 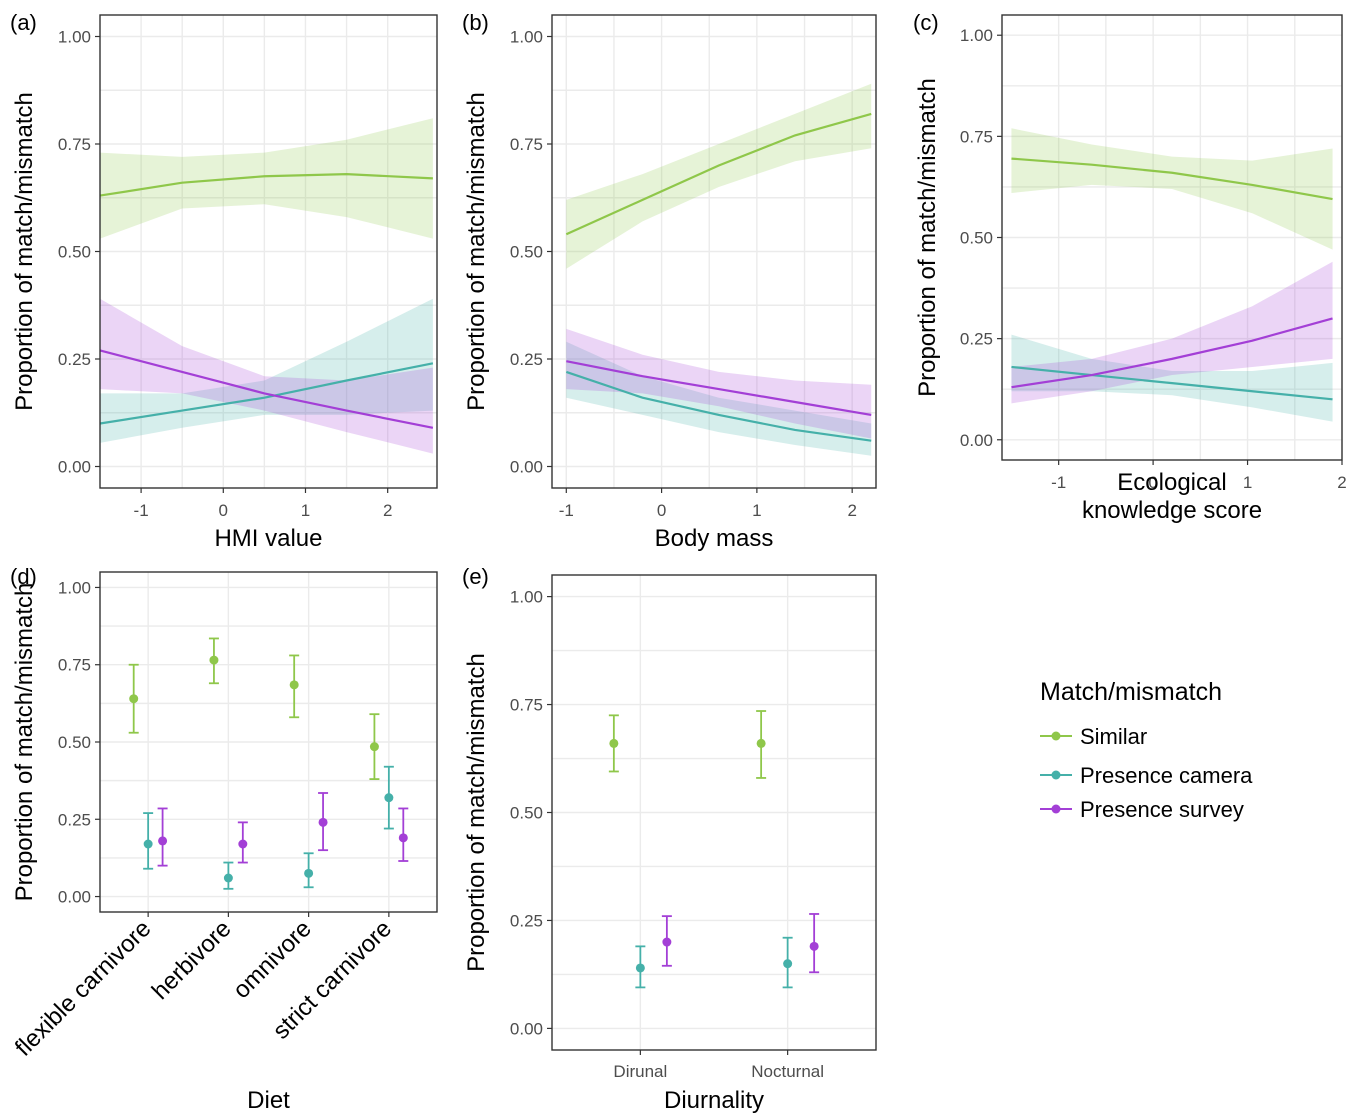 What do you see at coordinates (74, 819) in the screenshot?
I see `y-tick-label: 0.25` at bounding box center [74, 819].